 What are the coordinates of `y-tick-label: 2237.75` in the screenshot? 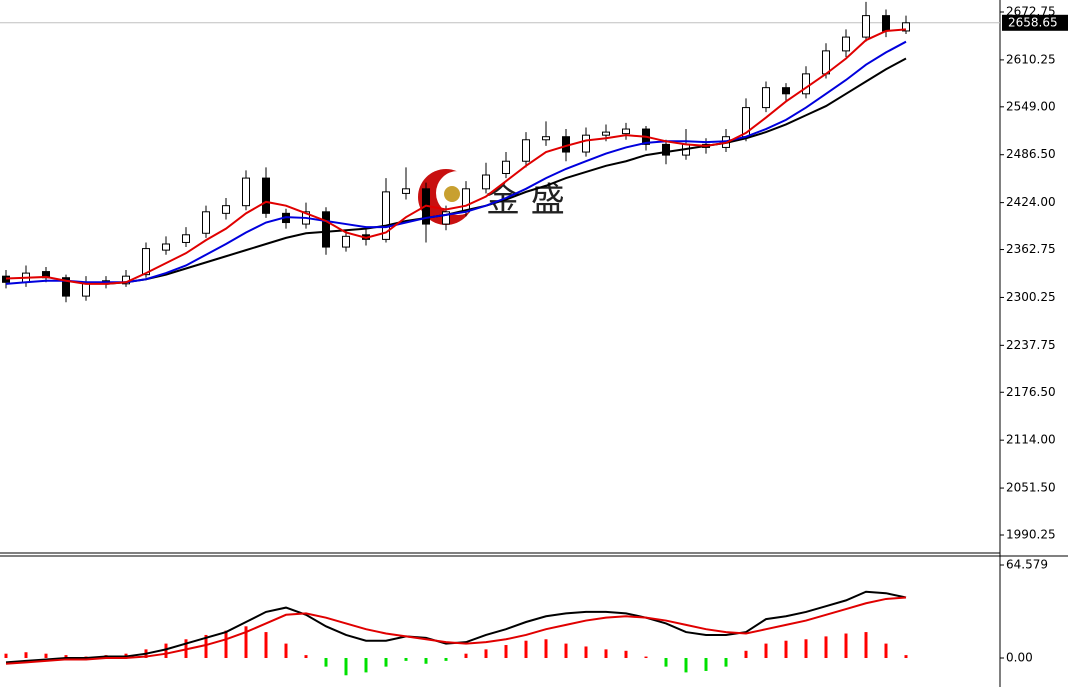 It's located at (1031, 345).